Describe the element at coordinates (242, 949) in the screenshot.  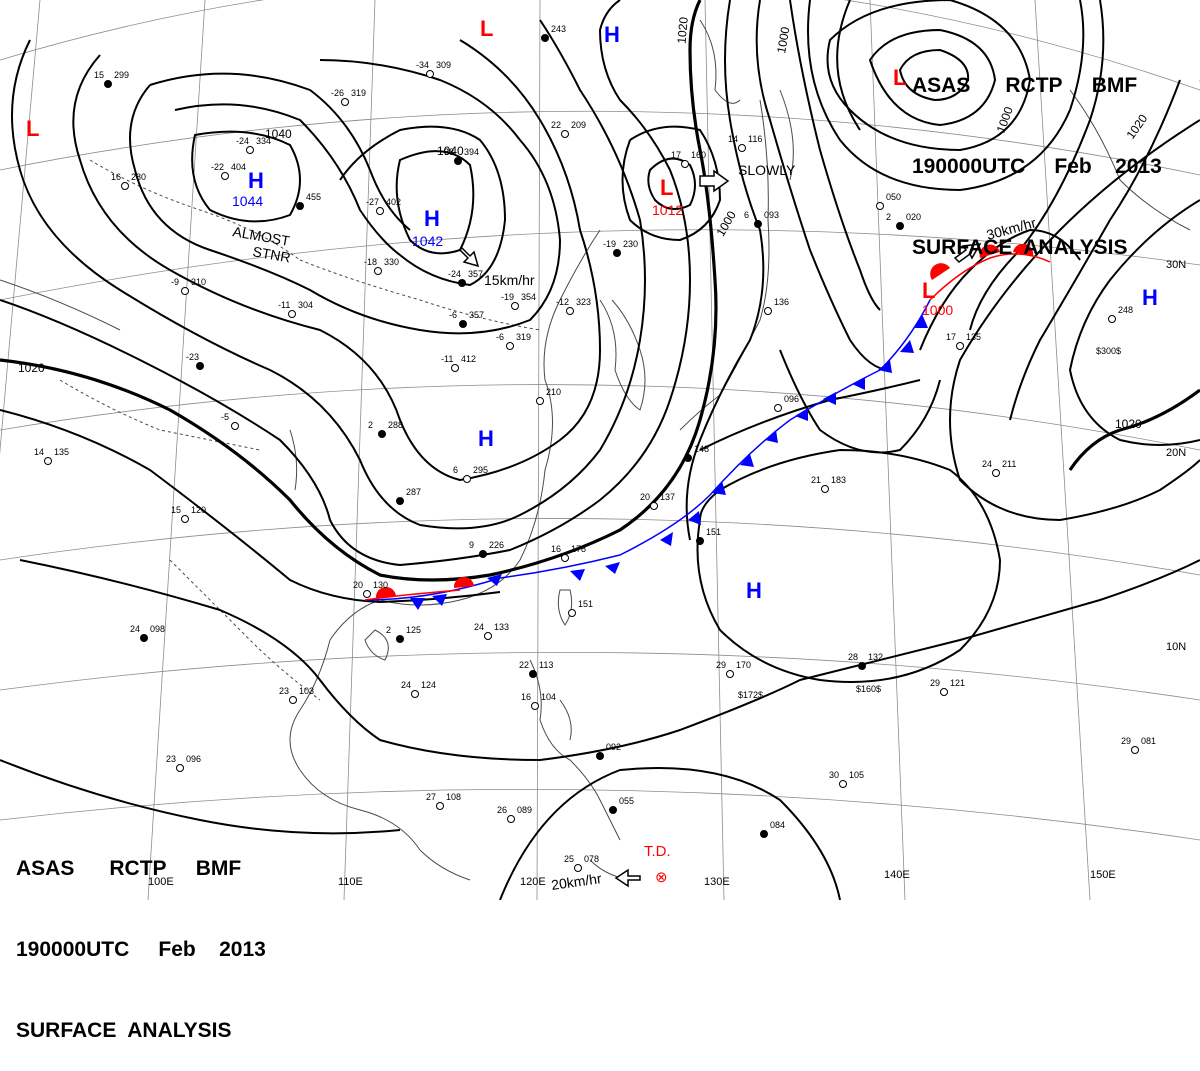
I see `header-year: 2013` at that location.